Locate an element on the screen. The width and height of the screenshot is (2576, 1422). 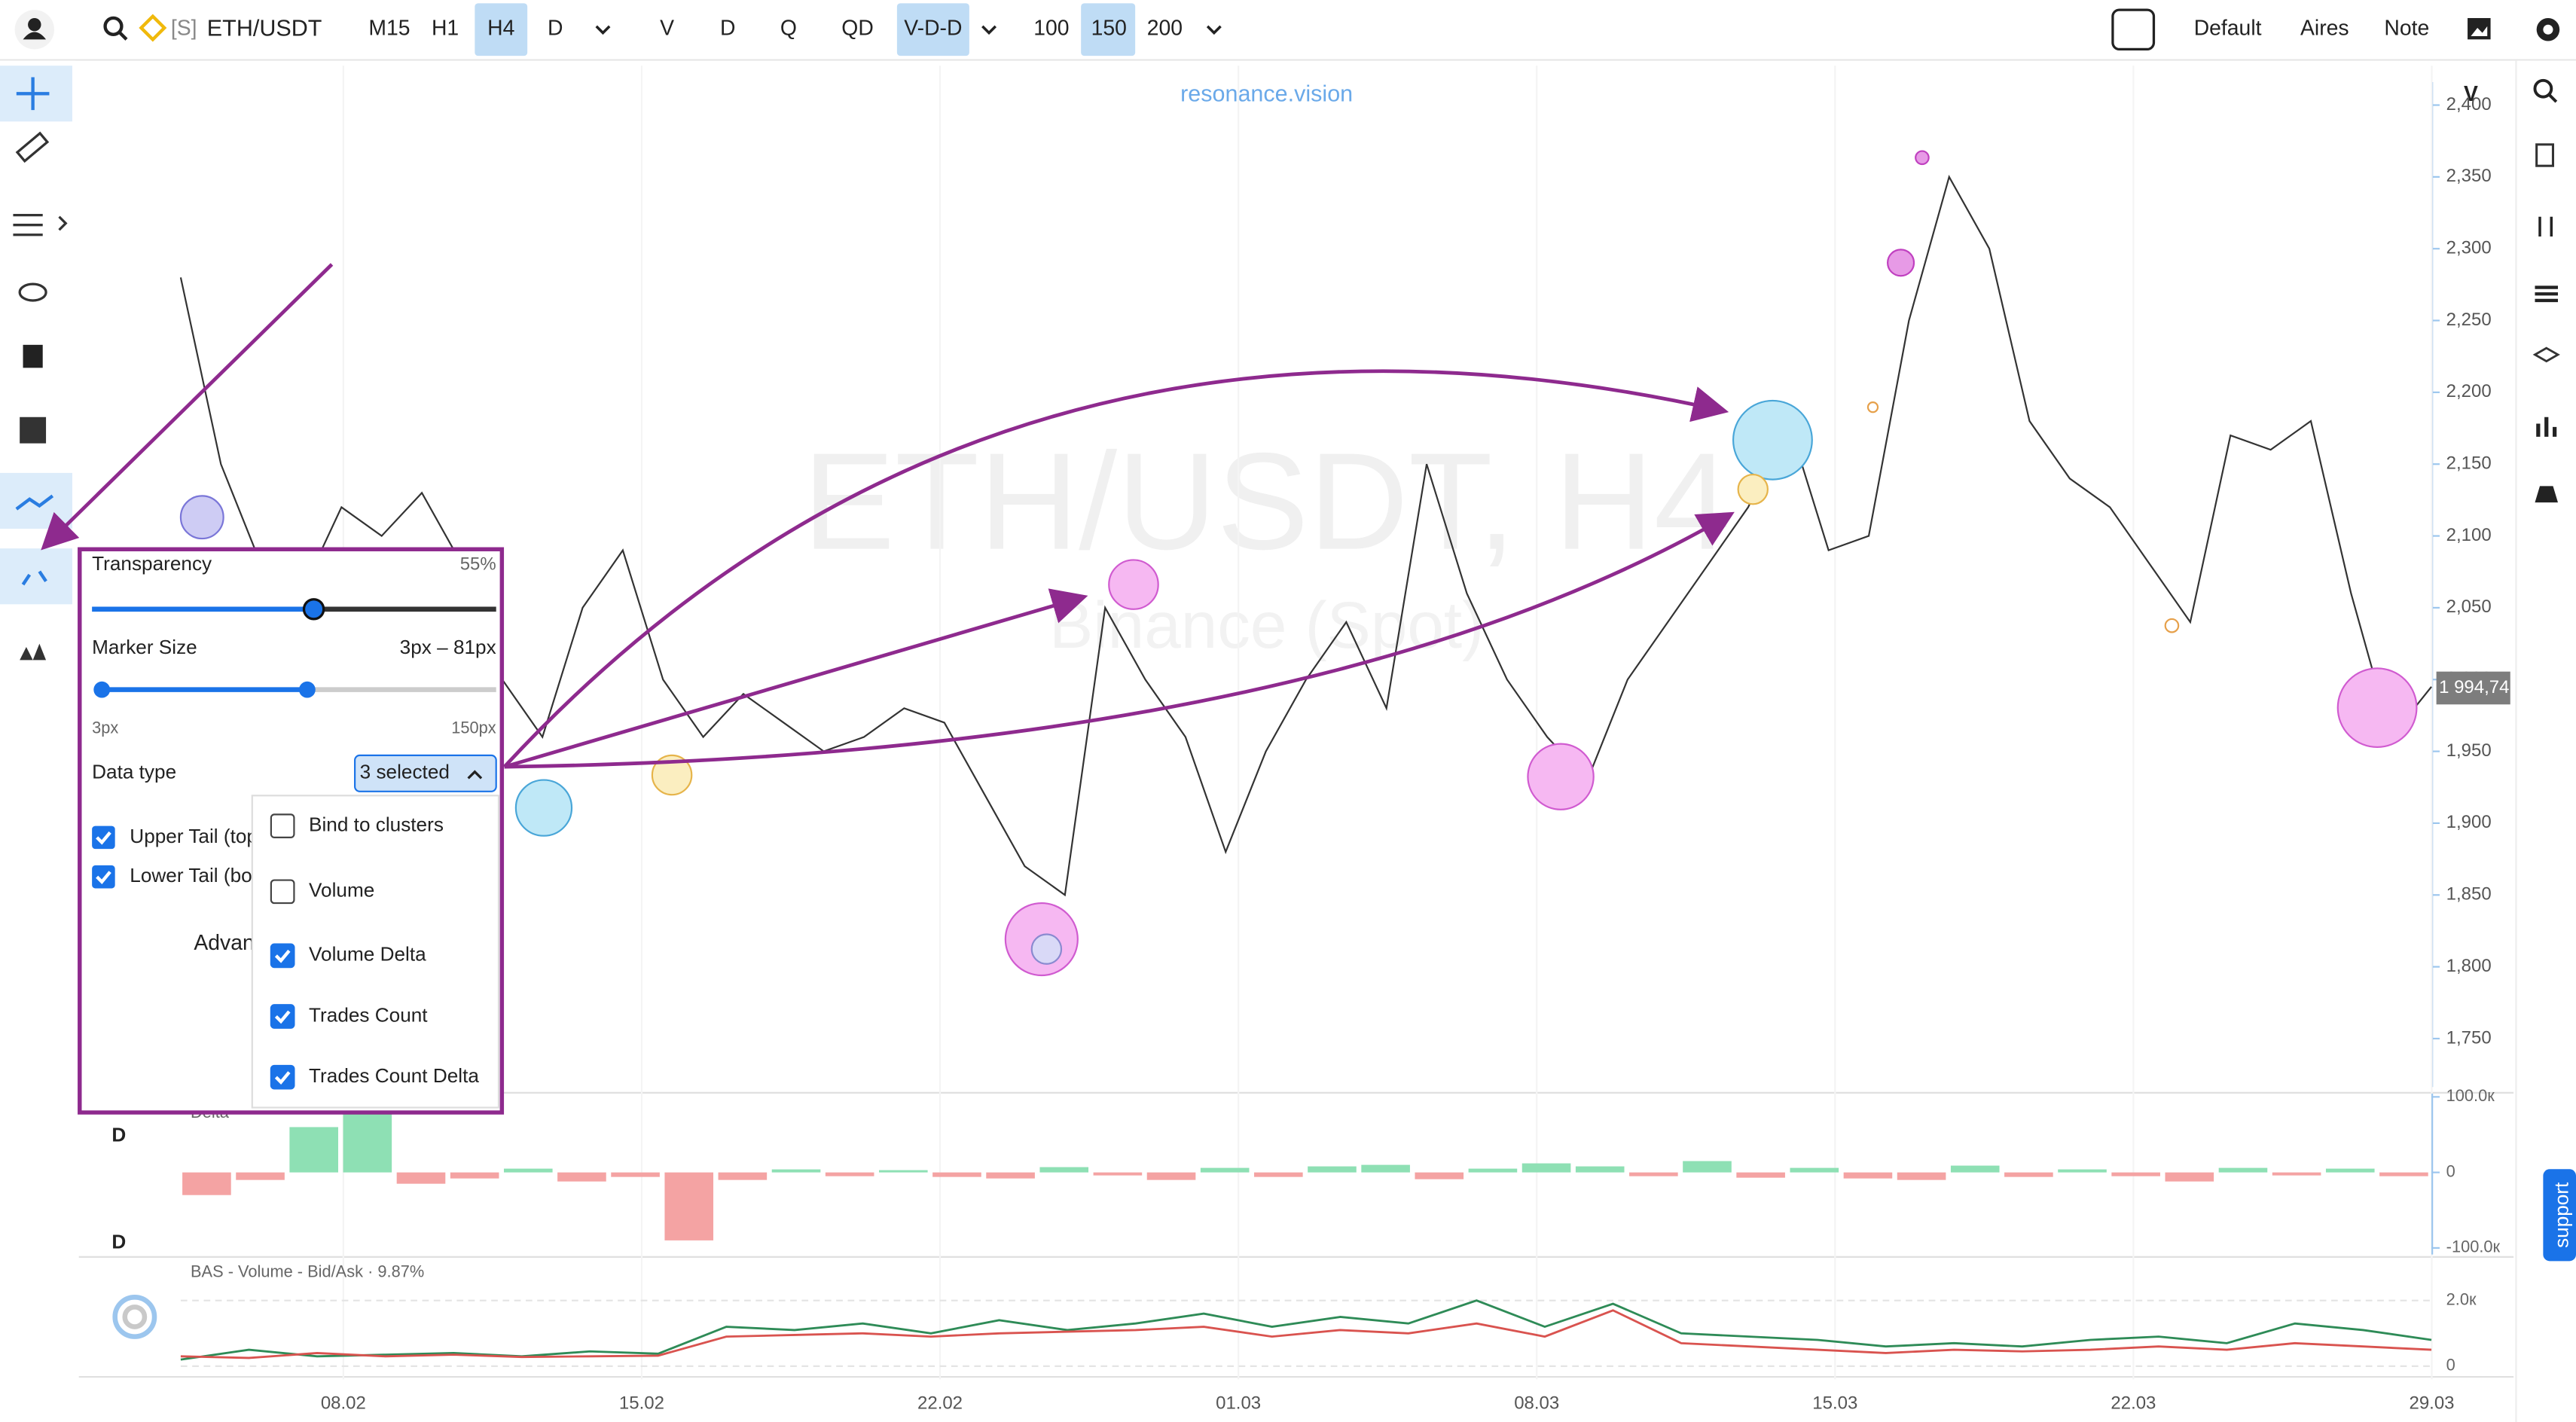
bas-pane-name: BAS - Volume - Bid/Ask · 9.87% is located at coordinates (308, 1271).